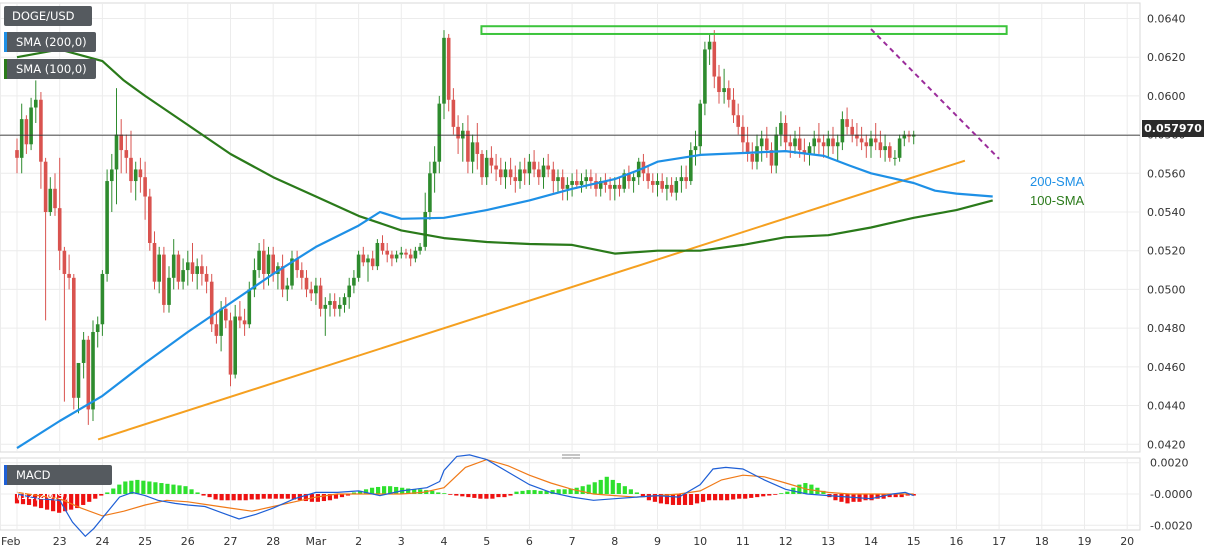  What do you see at coordinates (10, 541) in the screenshot?
I see `x-tick-label: Feb` at bounding box center [10, 541].